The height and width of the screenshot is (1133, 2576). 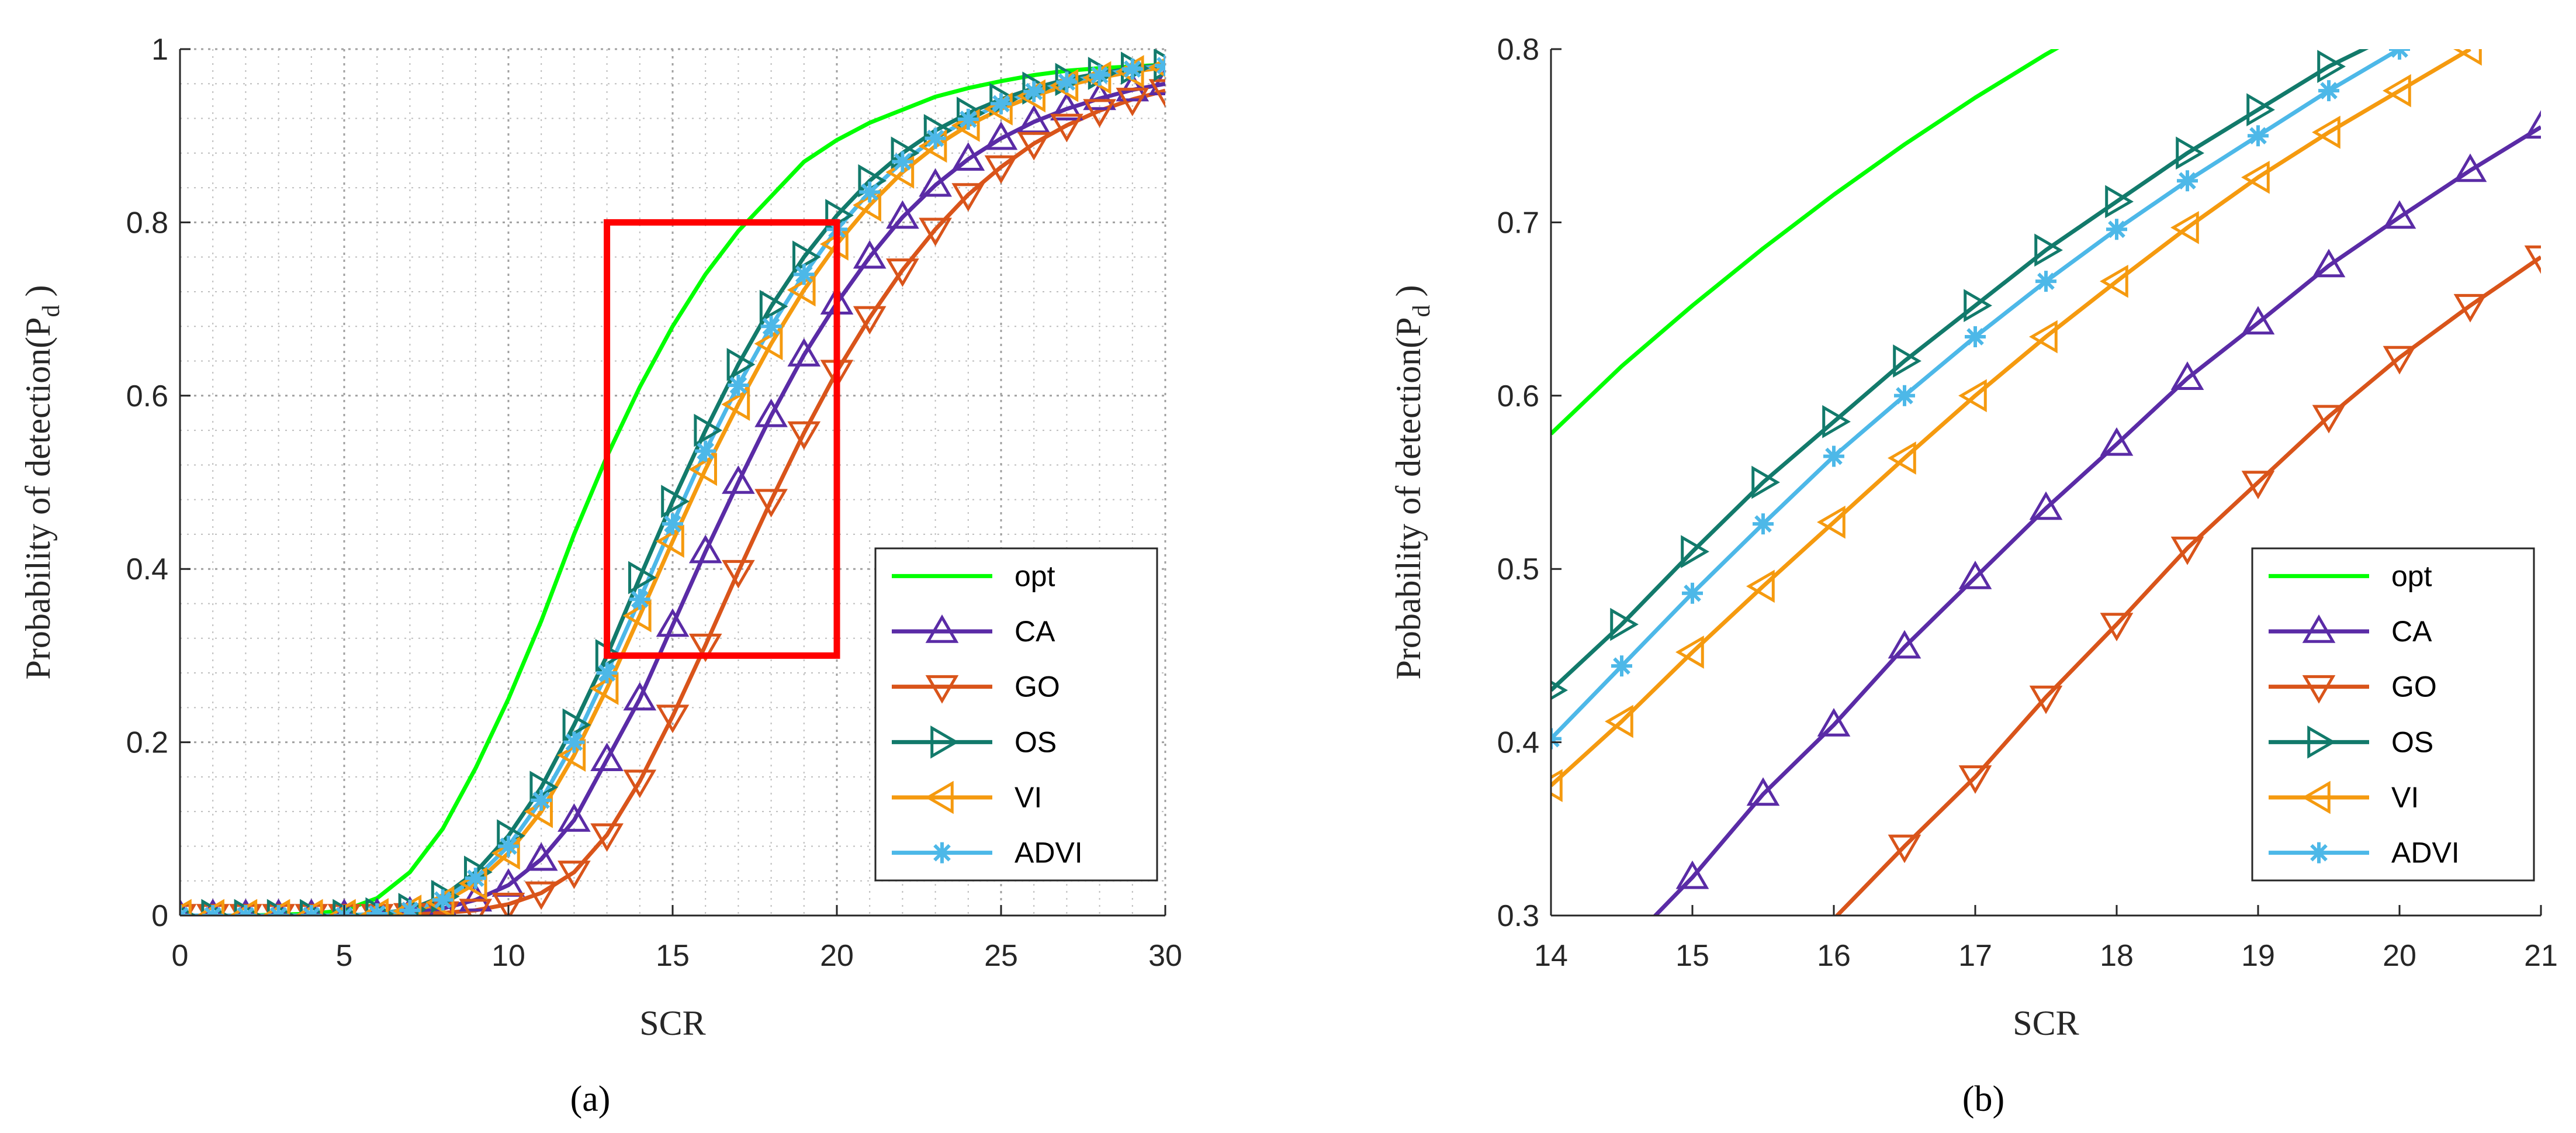 What do you see at coordinates (1518, 223) in the screenshot?
I see `y-tick-label: 0.7` at bounding box center [1518, 223].